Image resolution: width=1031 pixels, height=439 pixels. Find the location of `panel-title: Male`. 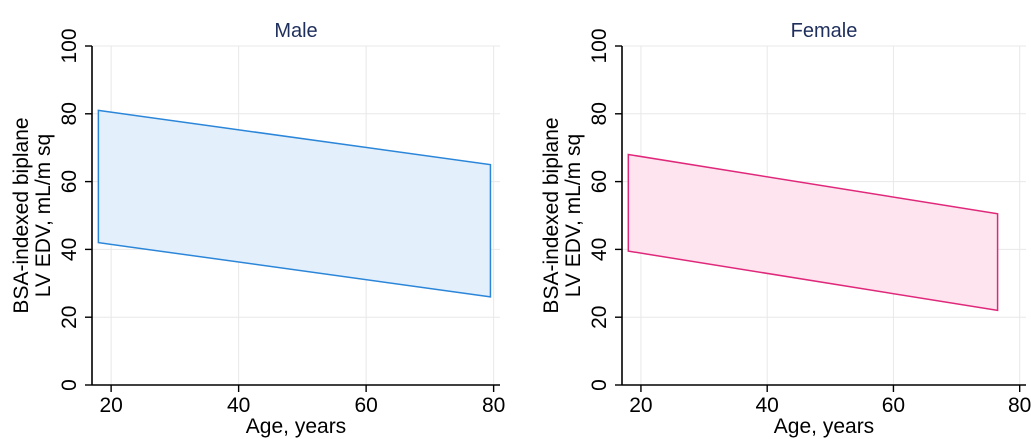

panel-title: Male is located at coordinates (295, 31).